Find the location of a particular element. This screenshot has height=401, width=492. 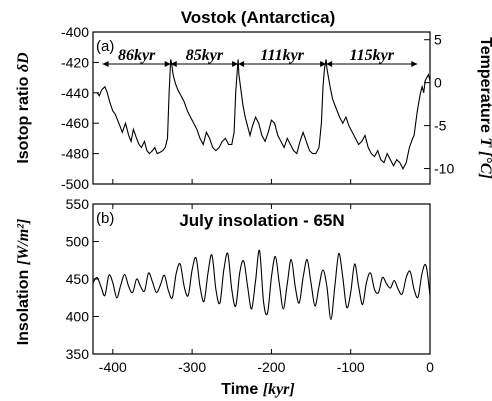

panel-b-x-tick-label: -300 is located at coordinates (192, 367).